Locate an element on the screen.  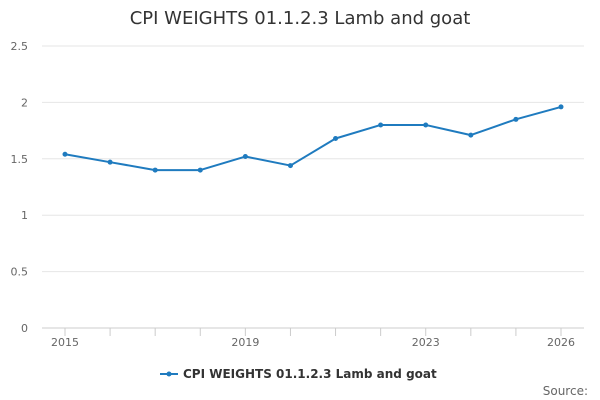
y-tick-label: 2.5 is located at coordinates (20, 46).